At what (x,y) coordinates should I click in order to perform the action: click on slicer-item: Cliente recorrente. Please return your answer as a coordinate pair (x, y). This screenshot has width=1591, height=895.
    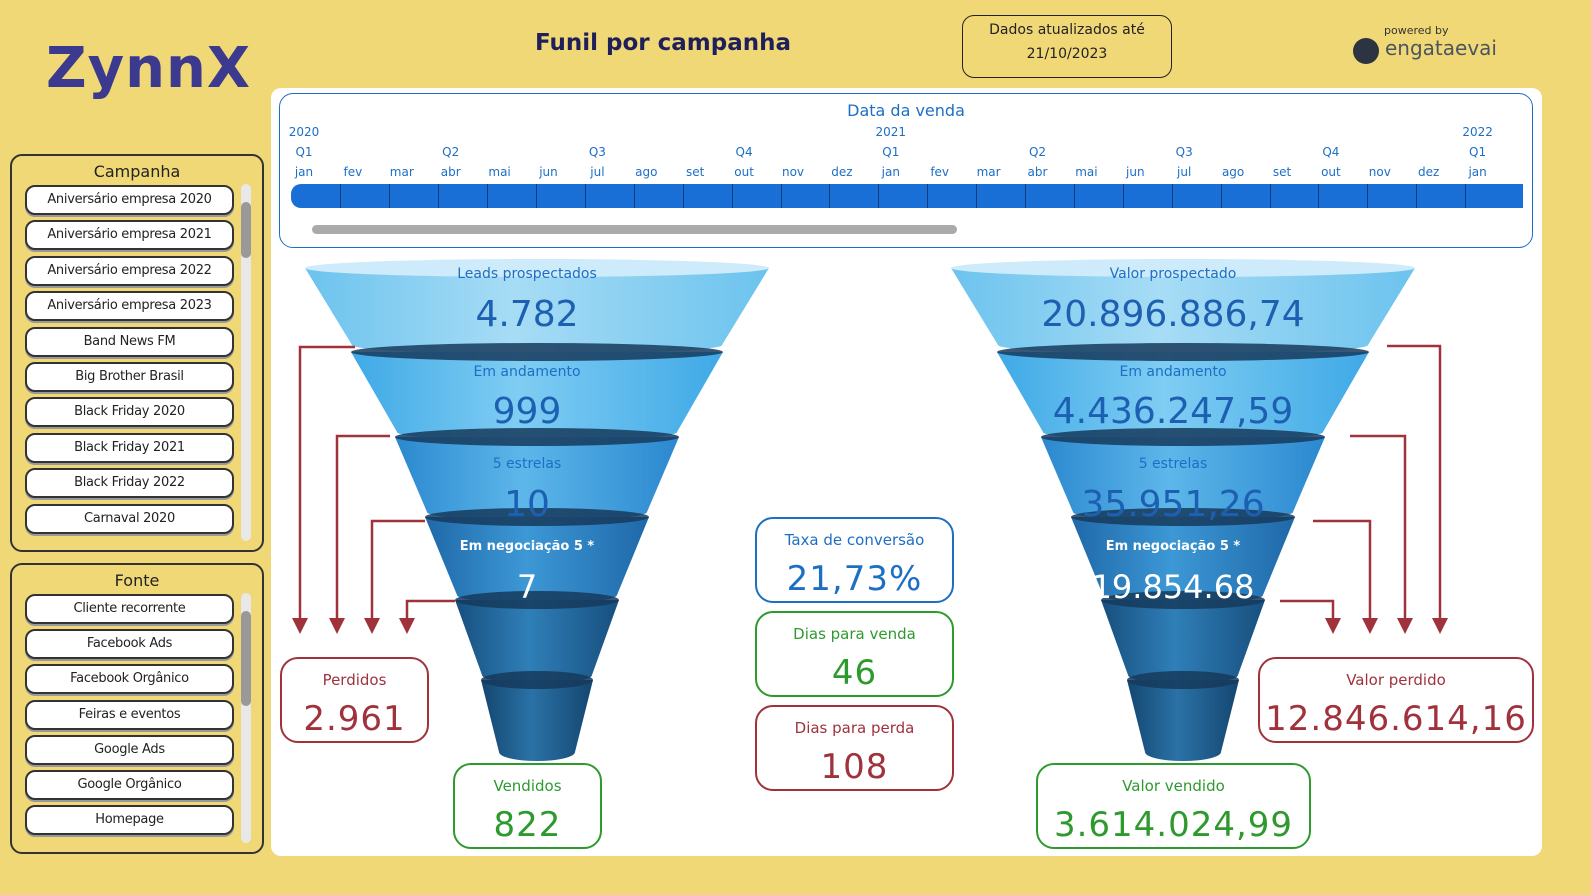
    Looking at the image, I should click on (129, 609).